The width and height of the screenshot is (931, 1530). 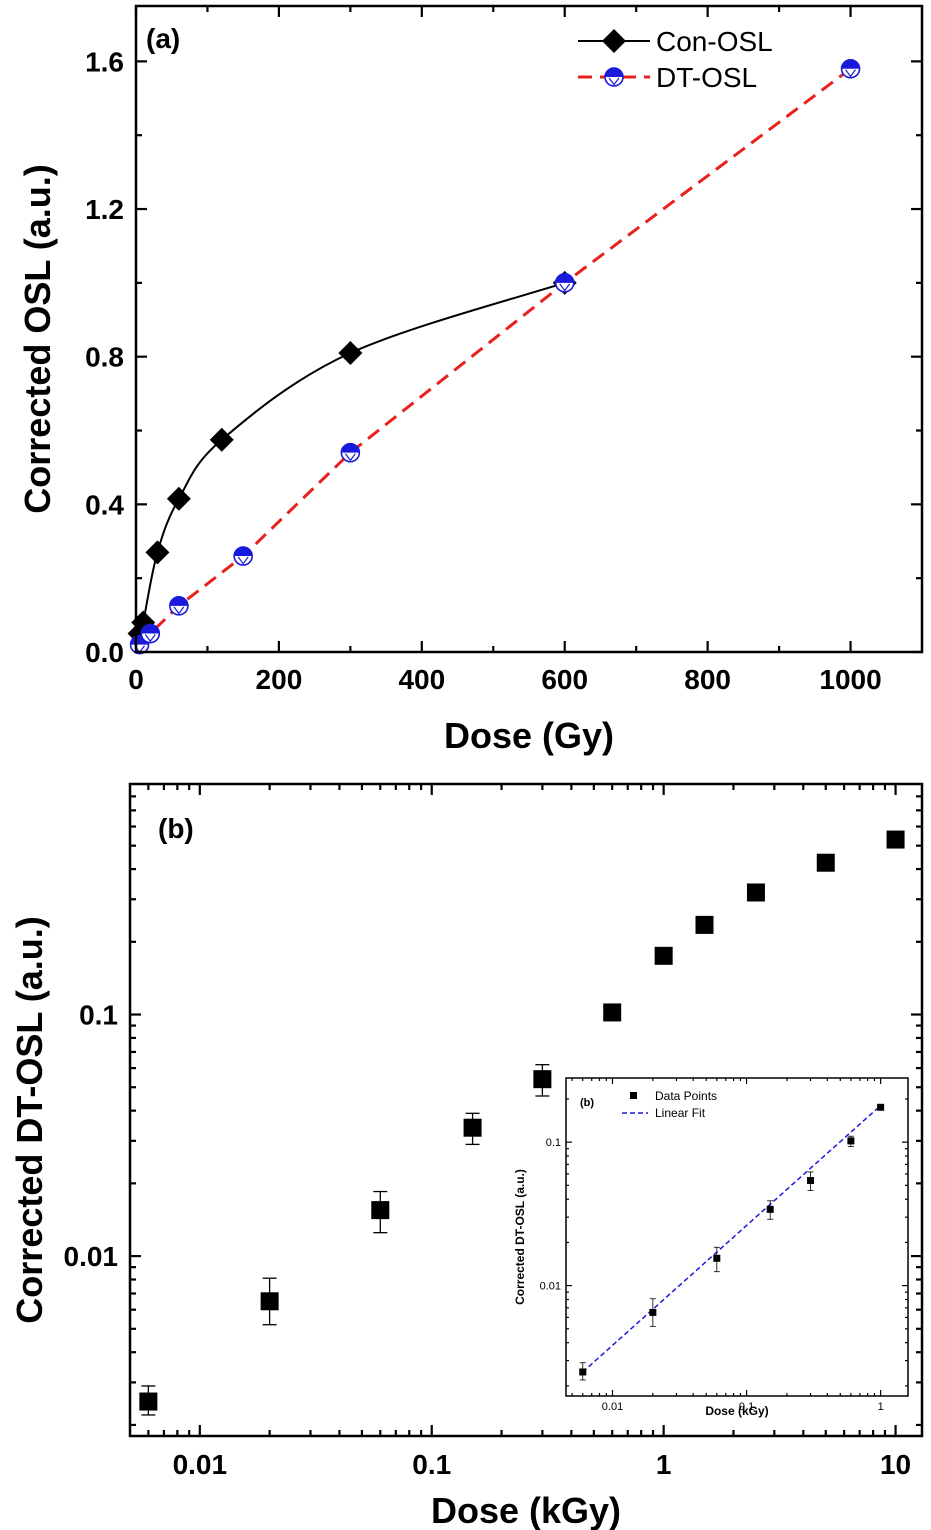 What do you see at coordinates (881, 1407) in the screenshot?
I see `inset-x-tick-label: 1` at bounding box center [881, 1407].